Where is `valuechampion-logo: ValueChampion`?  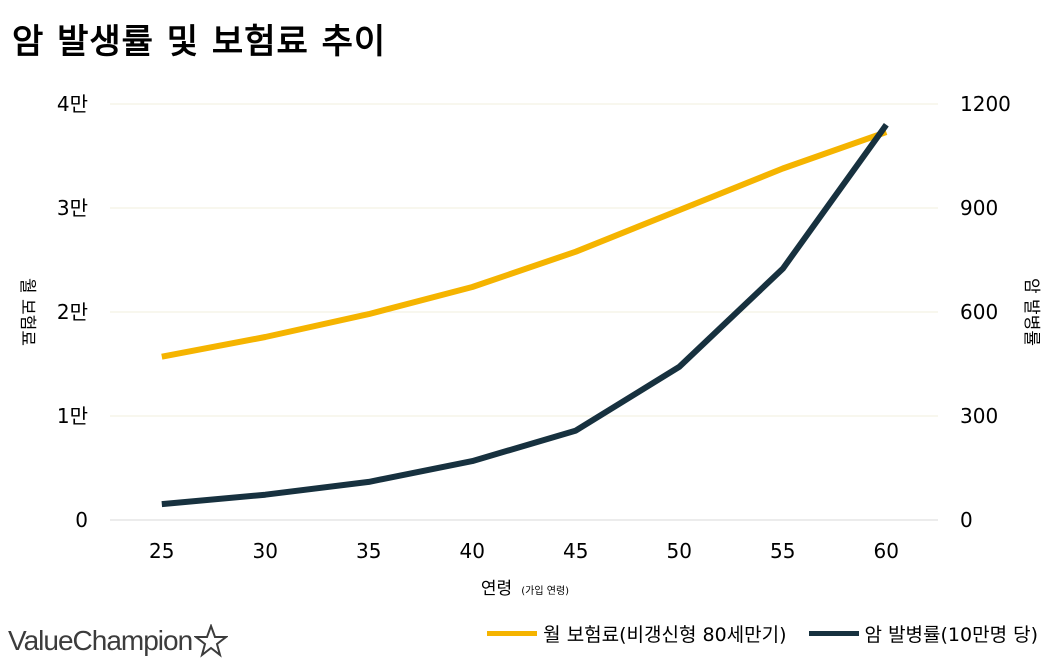 valuechampion-logo: ValueChampion is located at coordinates (118, 641).